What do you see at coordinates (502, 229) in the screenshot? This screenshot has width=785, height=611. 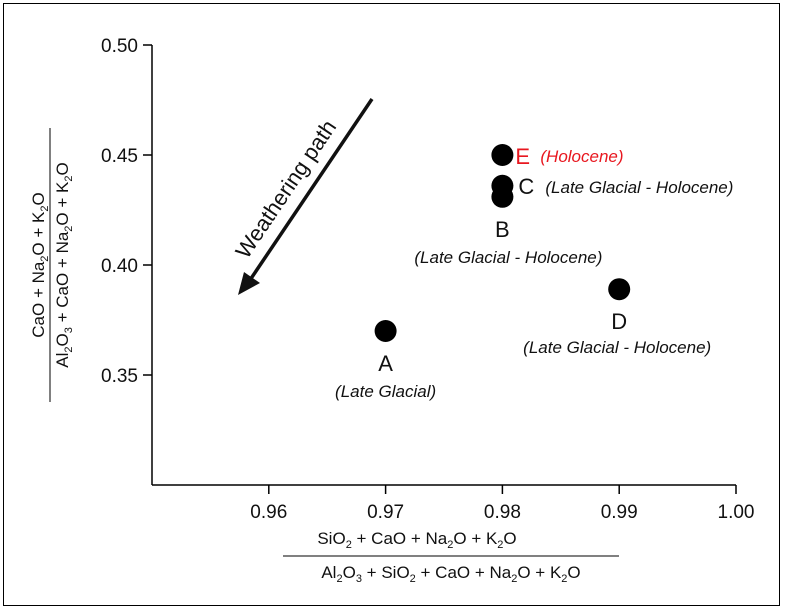 I see `point-b-label: B` at bounding box center [502, 229].